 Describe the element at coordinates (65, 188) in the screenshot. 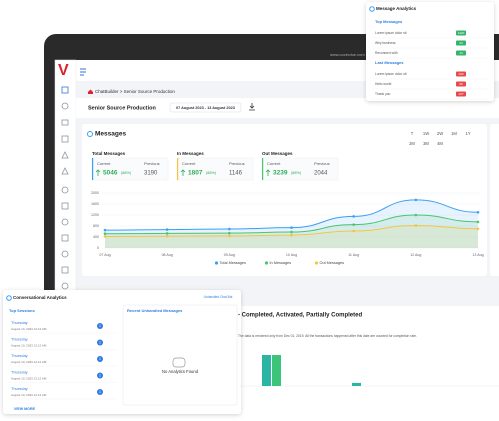

I see `sidebar-icons` at that location.